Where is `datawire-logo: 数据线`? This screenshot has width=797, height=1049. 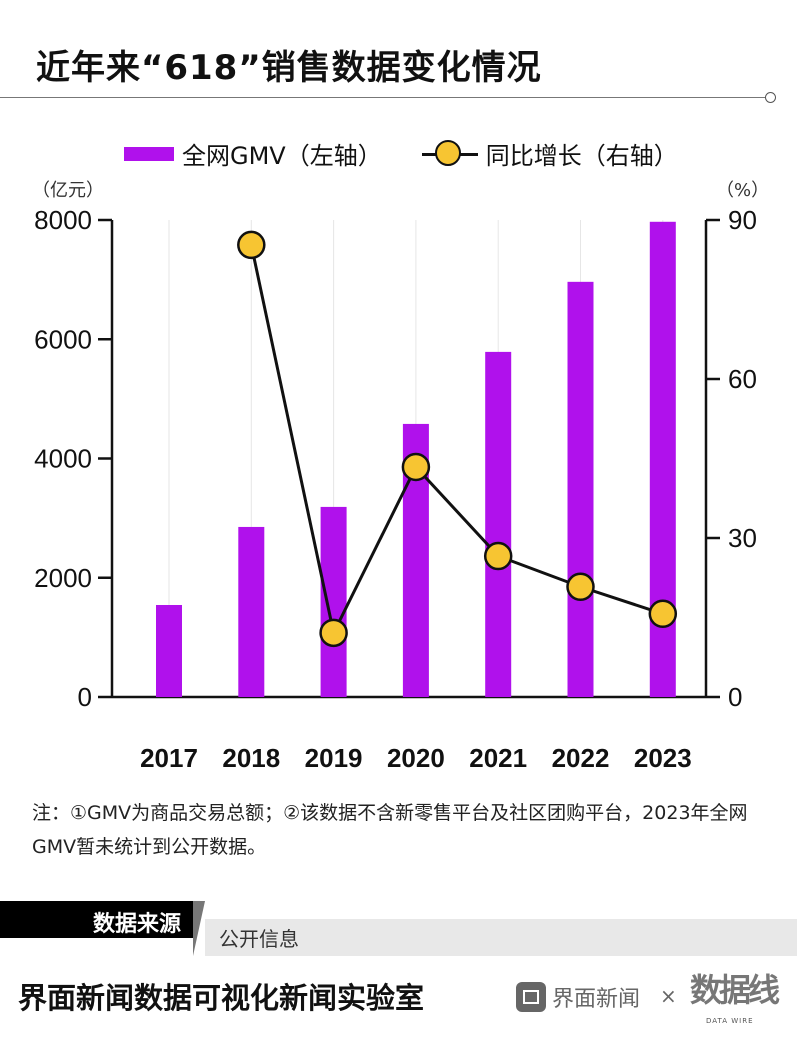
datawire-logo: 数据线 is located at coordinates (735, 990).